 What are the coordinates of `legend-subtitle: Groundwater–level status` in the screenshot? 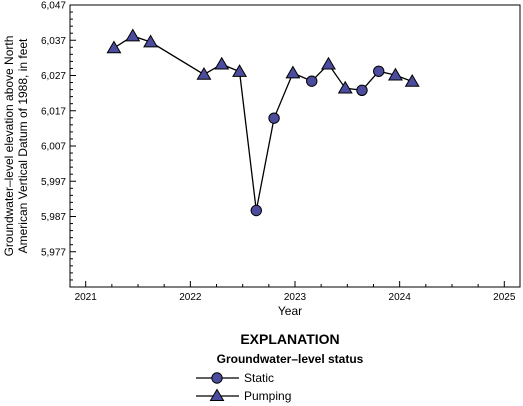 It's located at (290, 359).